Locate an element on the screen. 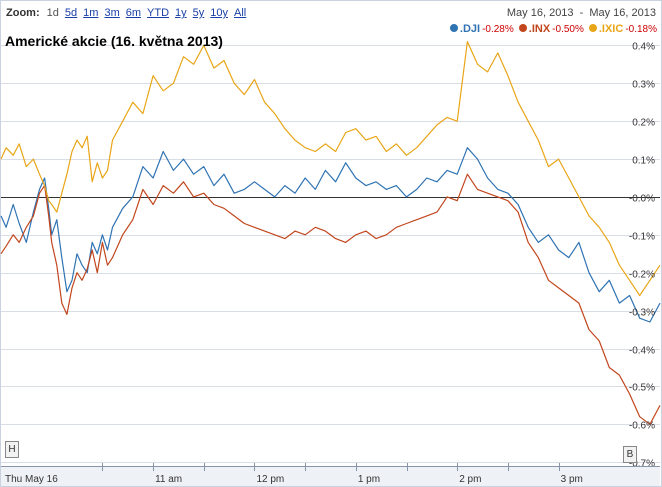  y-tick-label: -0.3% is located at coordinates (642, 313).